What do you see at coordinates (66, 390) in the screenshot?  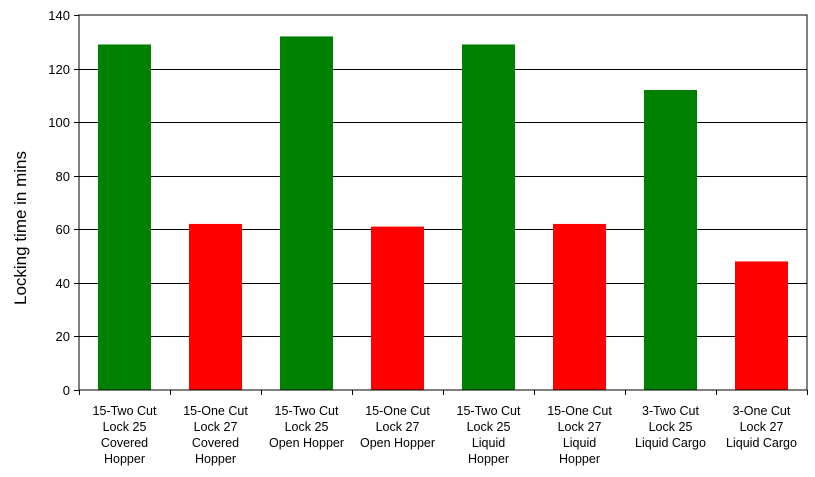 I see `y-tick-label: 0` at bounding box center [66, 390].